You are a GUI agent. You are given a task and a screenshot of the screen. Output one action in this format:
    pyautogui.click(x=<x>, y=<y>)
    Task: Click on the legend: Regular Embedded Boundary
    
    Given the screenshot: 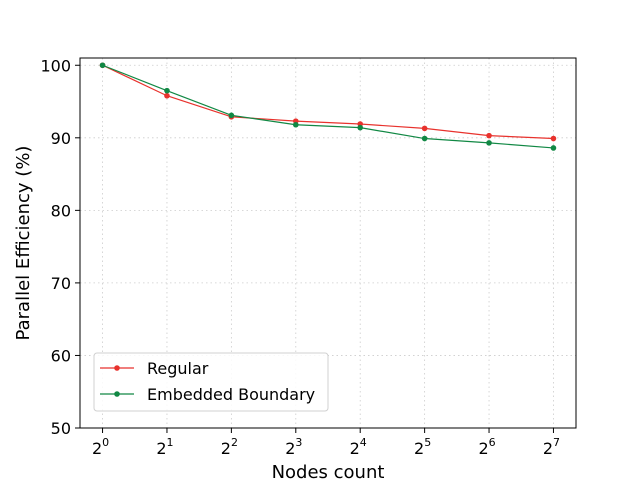 What is the action you would take?
    pyautogui.click(x=211, y=382)
    